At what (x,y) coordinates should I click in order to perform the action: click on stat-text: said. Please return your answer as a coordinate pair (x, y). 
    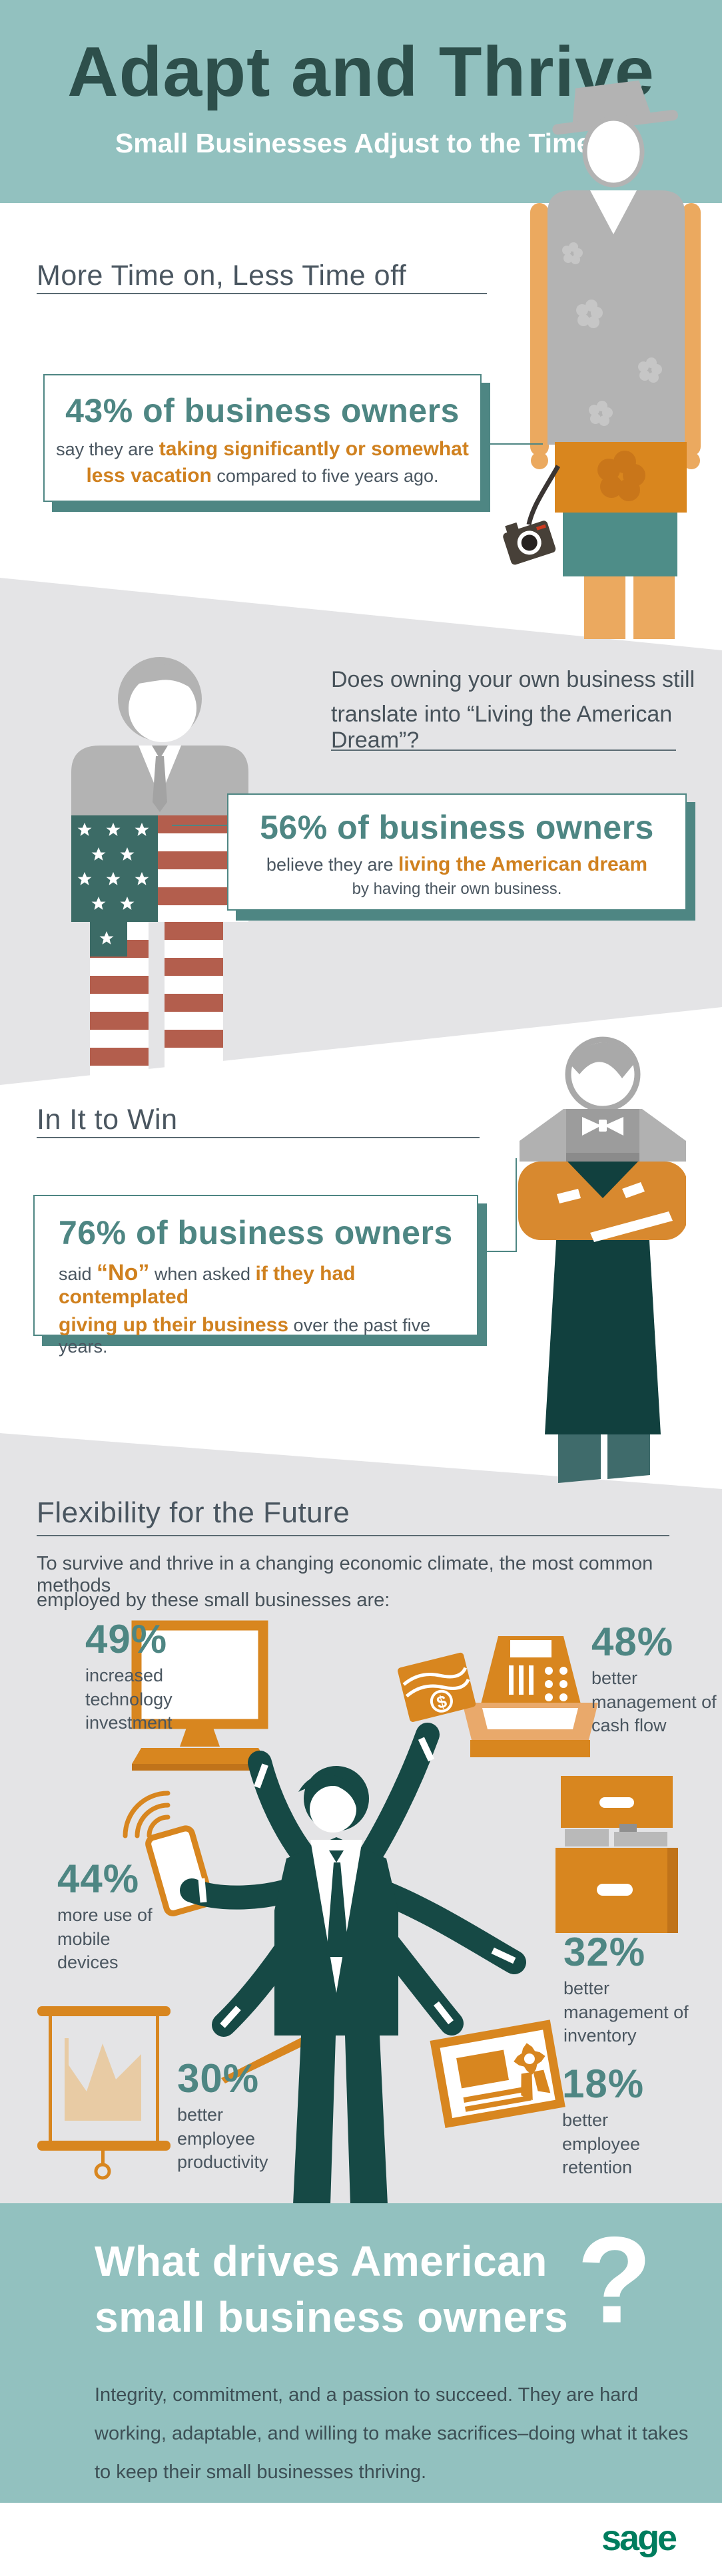
    Looking at the image, I should click on (78, 1274).